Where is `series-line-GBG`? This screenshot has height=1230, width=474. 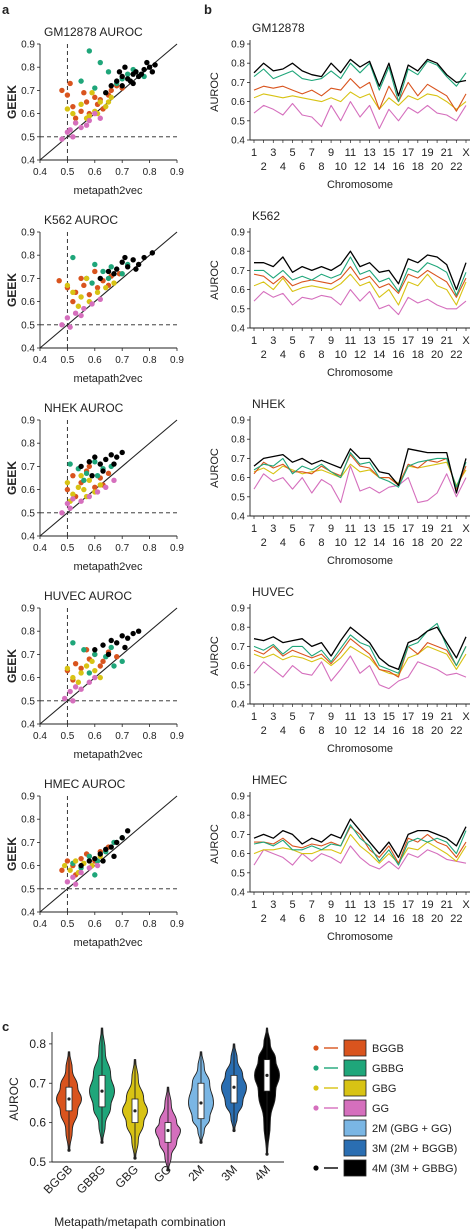 series-line-GBG is located at coordinates (360, 660).